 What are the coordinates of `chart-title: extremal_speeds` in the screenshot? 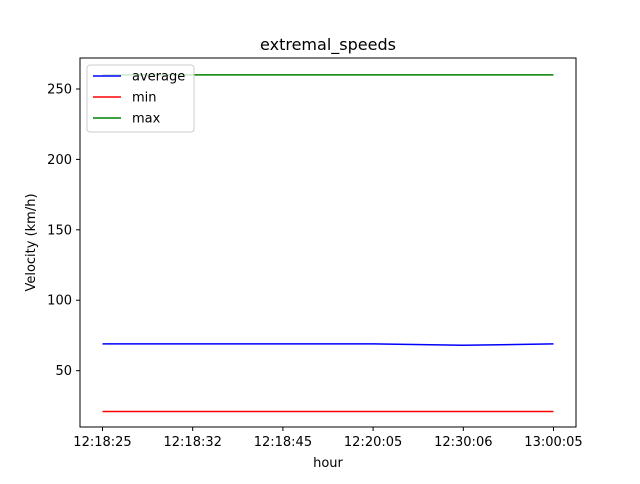 It's located at (328, 45).